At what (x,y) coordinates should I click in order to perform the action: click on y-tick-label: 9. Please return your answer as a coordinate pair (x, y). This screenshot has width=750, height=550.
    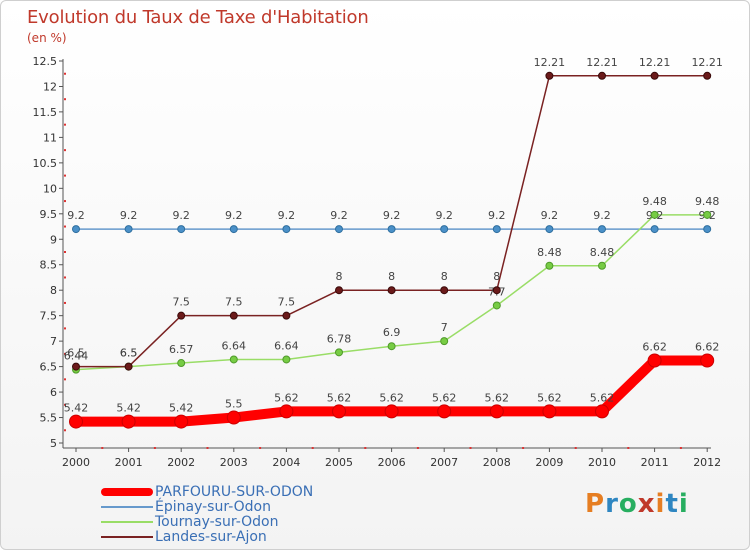
    Looking at the image, I should click on (53, 239).